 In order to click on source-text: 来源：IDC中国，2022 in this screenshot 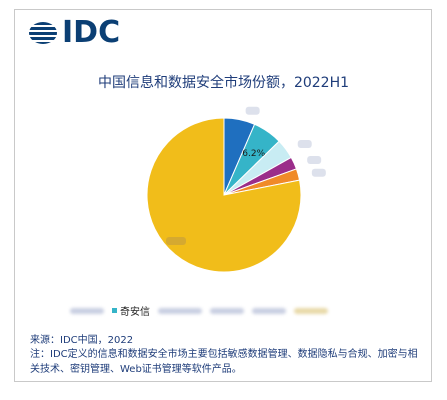, I will do `click(82, 340)`.